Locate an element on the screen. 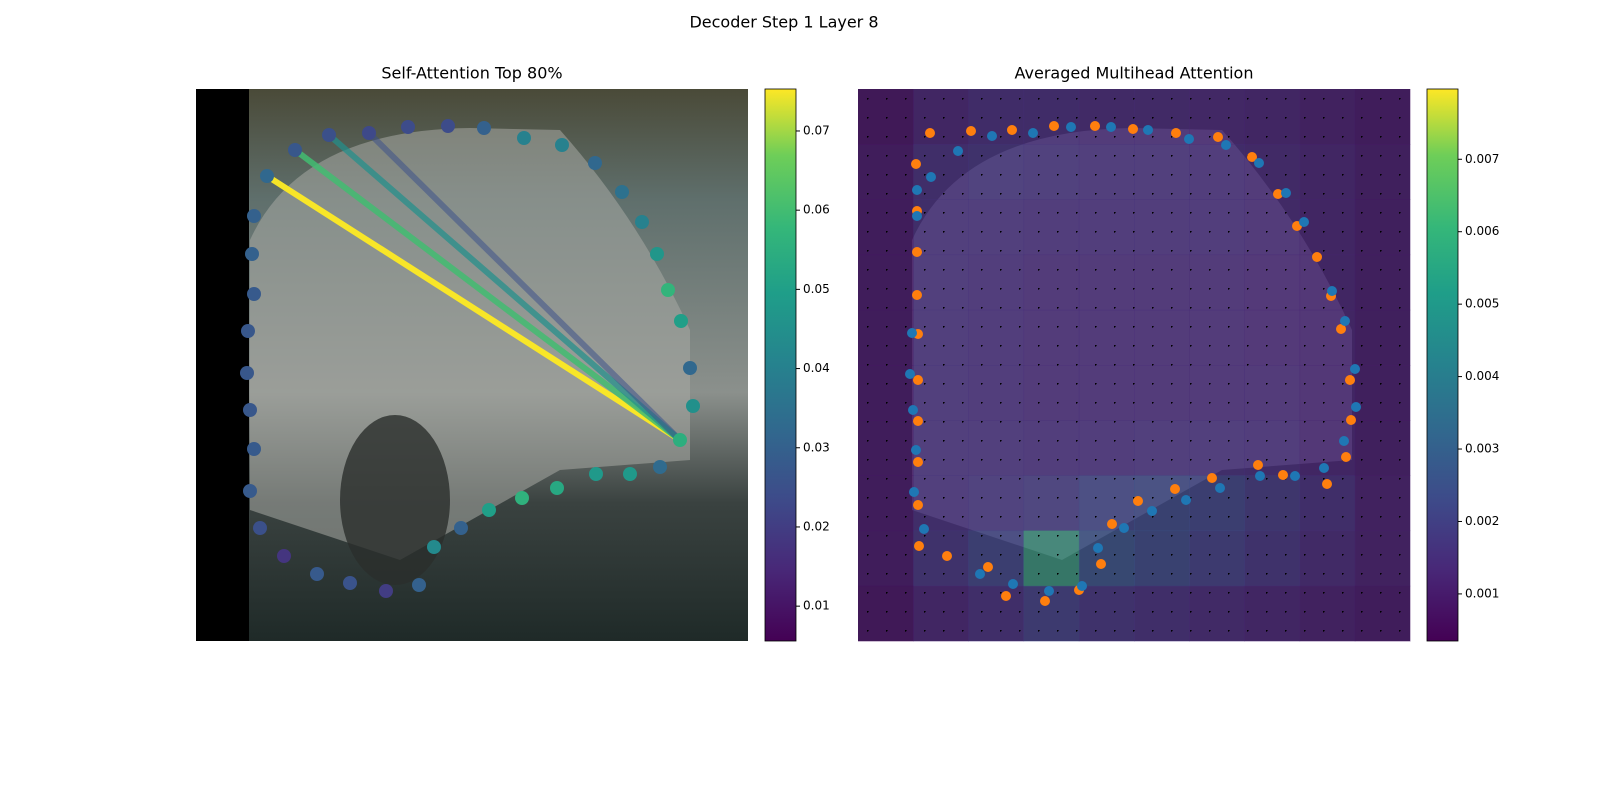 The image size is (1600, 800). colorbar-tick-label: 0.004 is located at coordinates (1482, 376).